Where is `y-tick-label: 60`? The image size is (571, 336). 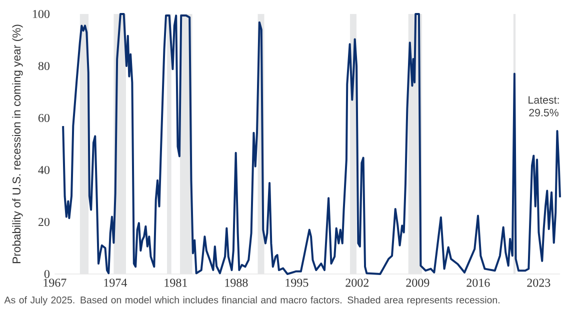 y-tick-label: 60 is located at coordinates (44, 118).